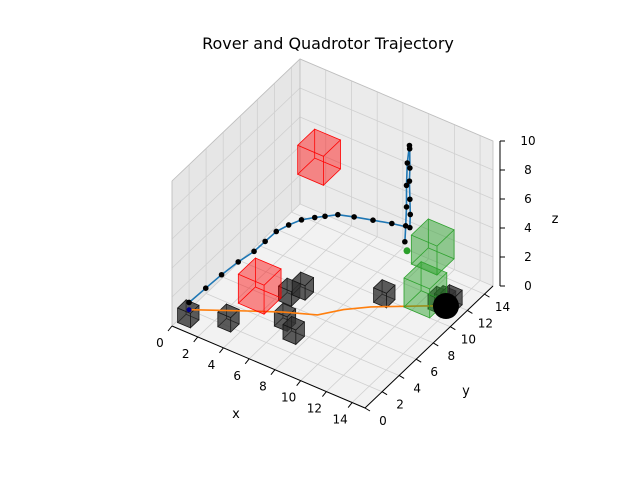 Image resolution: width=640 pixels, height=480 pixels. Describe the element at coordinates (160, 343) in the screenshot. I see `x-tick-label: 0` at that location.